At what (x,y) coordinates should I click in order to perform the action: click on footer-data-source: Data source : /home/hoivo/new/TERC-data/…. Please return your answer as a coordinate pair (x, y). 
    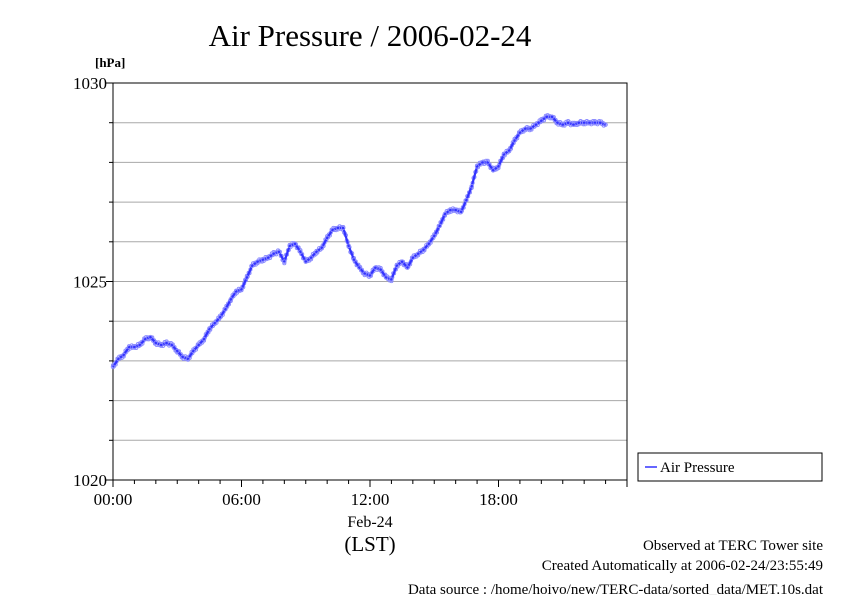
    Looking at the image, I should click on (616, 588).